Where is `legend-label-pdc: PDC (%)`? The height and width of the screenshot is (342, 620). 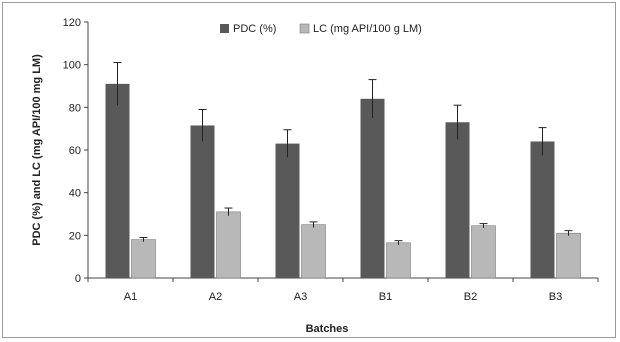
legend-label-pdc: PDC (%) is located at coordinates (254, 29).